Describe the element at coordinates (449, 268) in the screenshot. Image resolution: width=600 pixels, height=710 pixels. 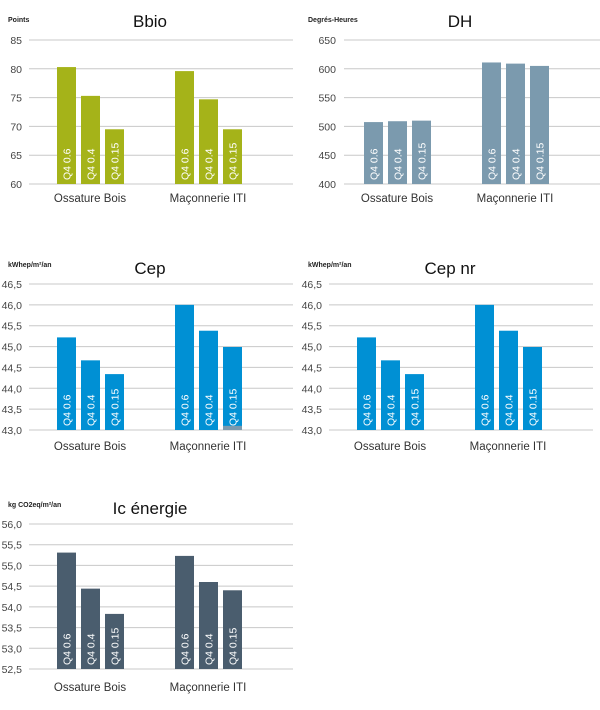
I see `chart-title: Cep nr` at that location.